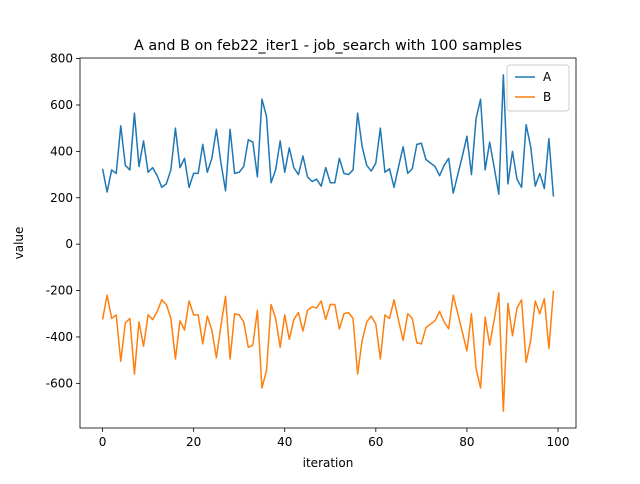  What do you see at coordinates (558, 442) in the screenshot?
I see `x-tick-label: 100` at bounding box center [558, 442].